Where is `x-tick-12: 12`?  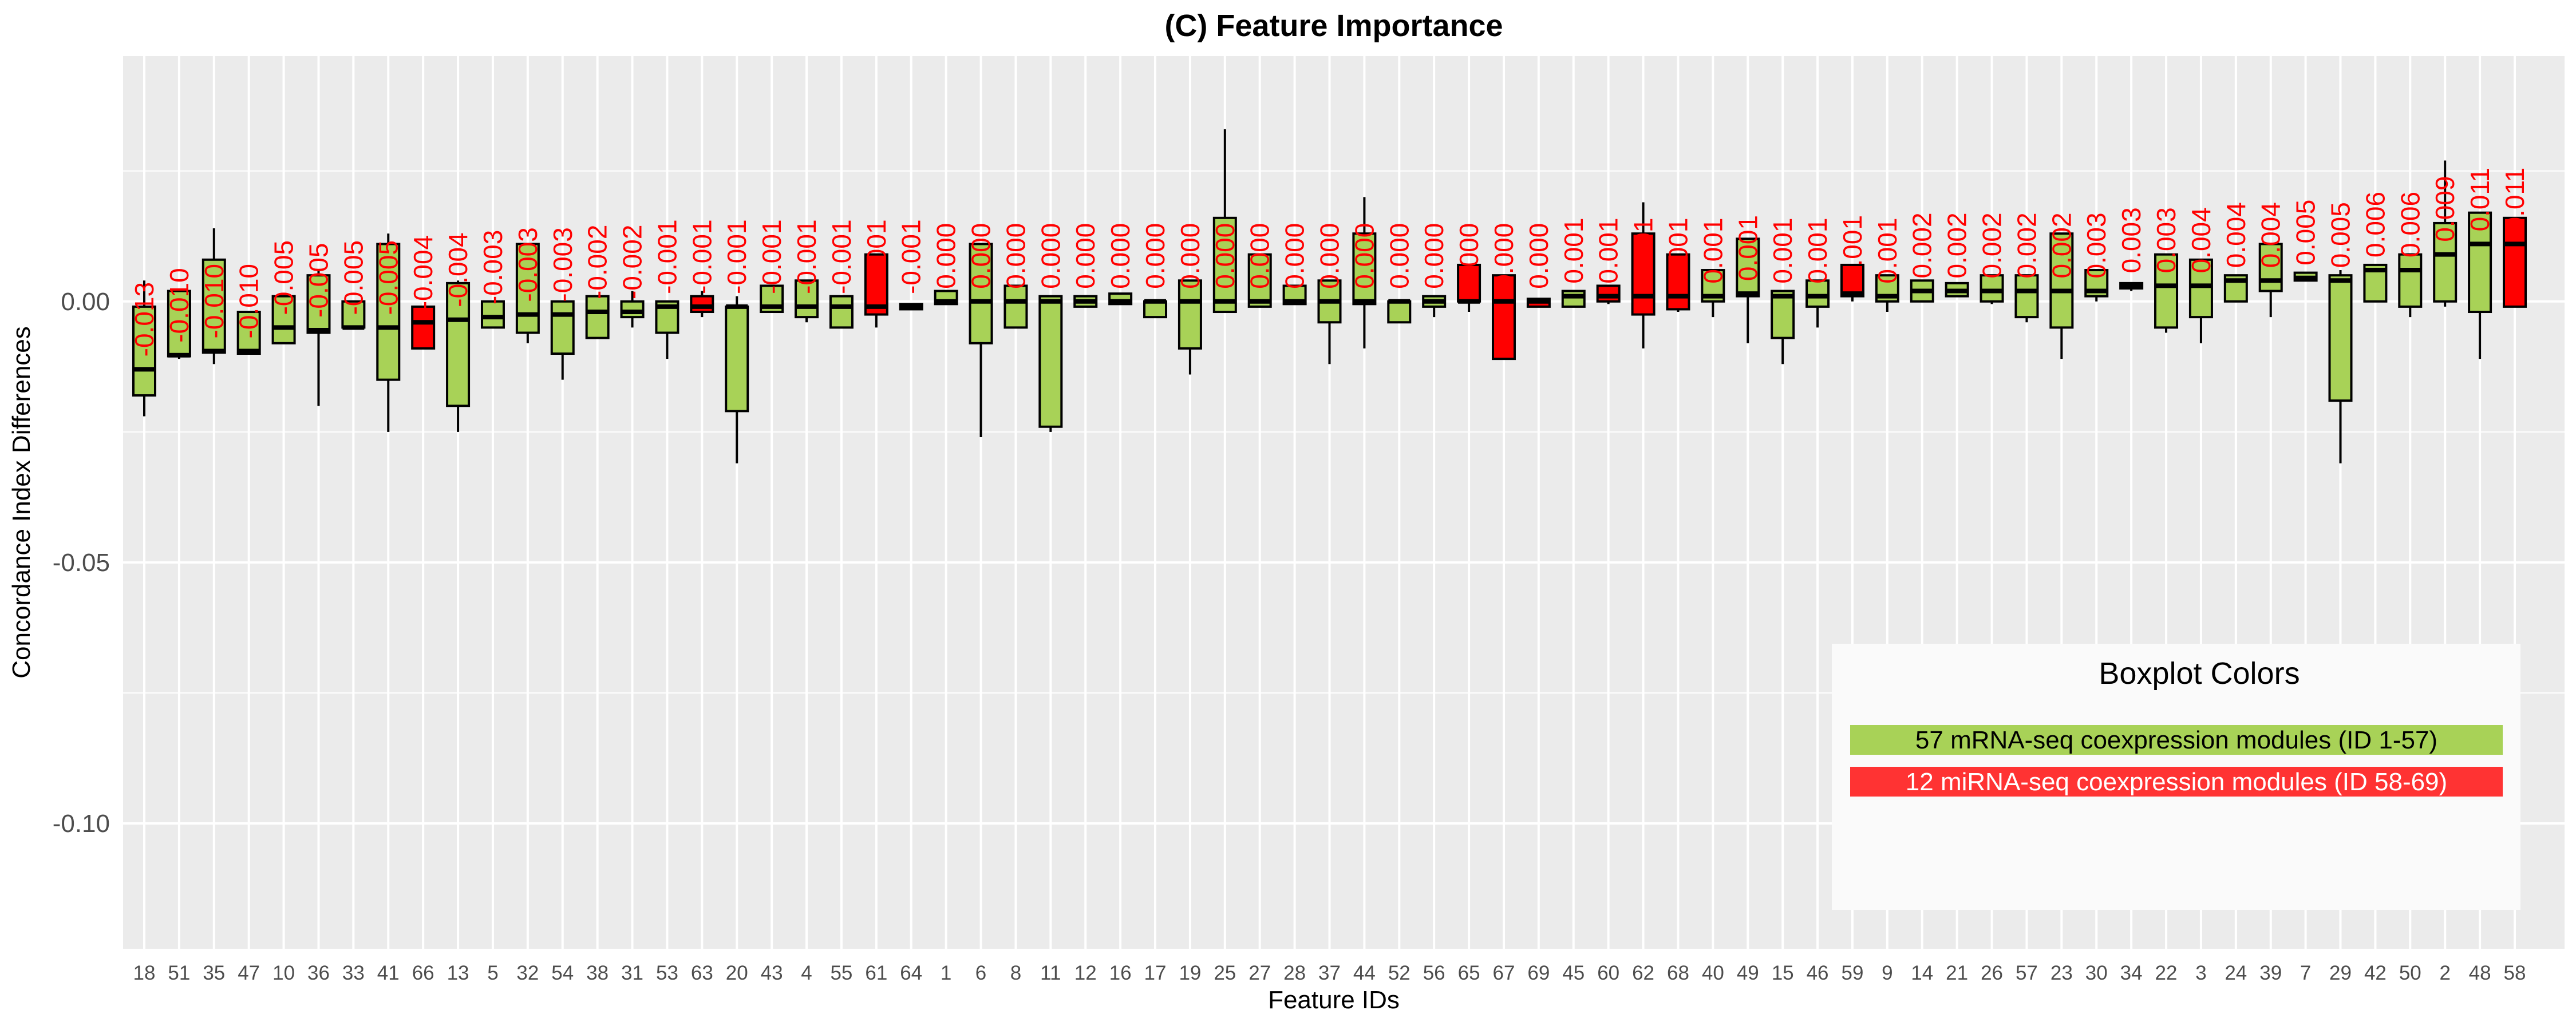
x-tick-12: 12 is located at coordinates (1085, 973).